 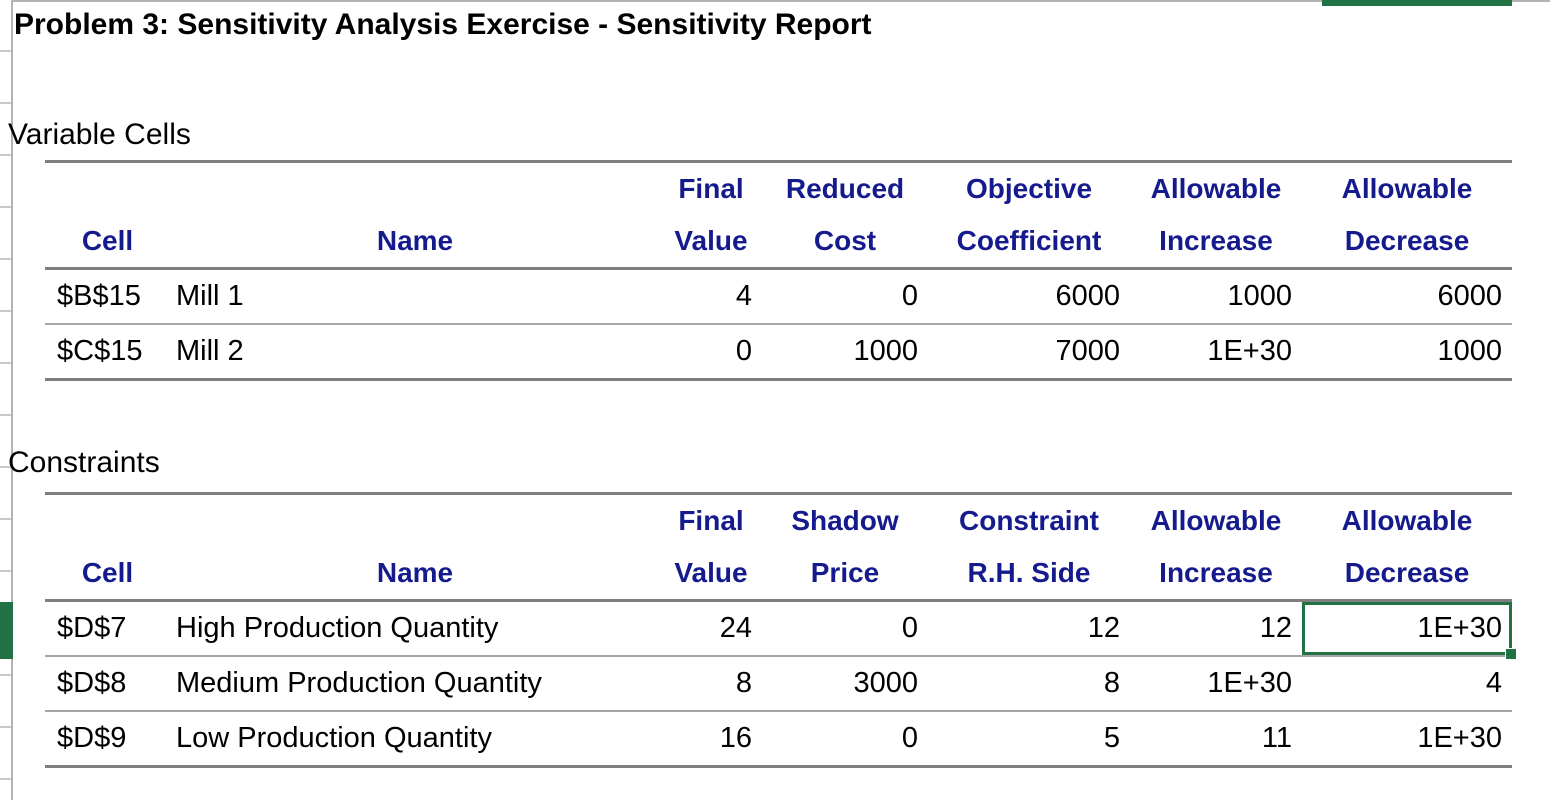 What do you see at coordinates (885, 351) in the screenshot?
I see `reduced-cost-cell: 1000` at bounding box center [885, 351].